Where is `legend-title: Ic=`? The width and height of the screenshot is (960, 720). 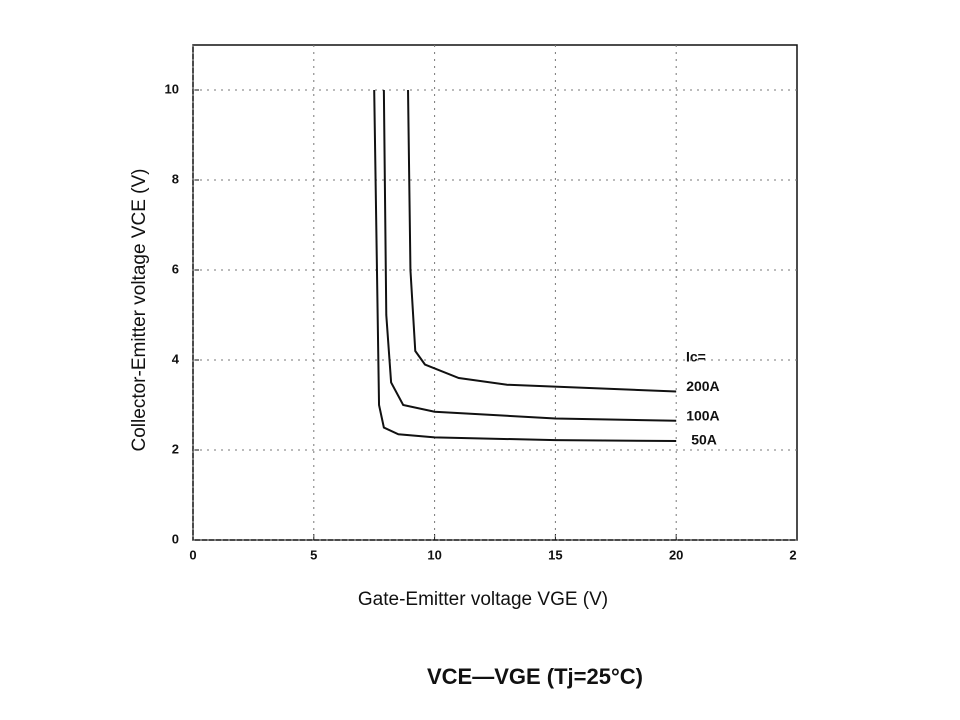 legend-title: Ic= is located at coordinates (696, 357).